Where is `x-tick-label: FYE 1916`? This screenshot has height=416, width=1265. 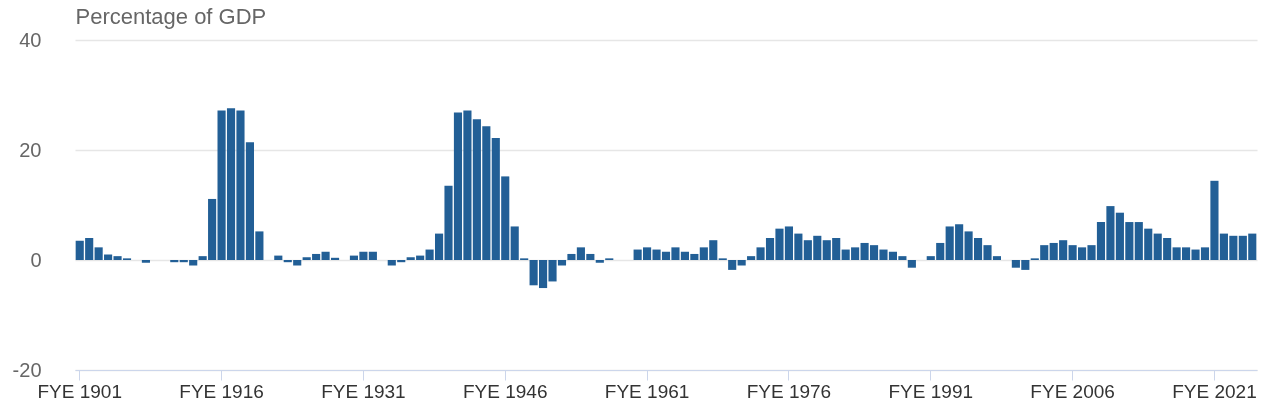
x-tick-label: FYE 1916 is located at coordinates (221, 391).